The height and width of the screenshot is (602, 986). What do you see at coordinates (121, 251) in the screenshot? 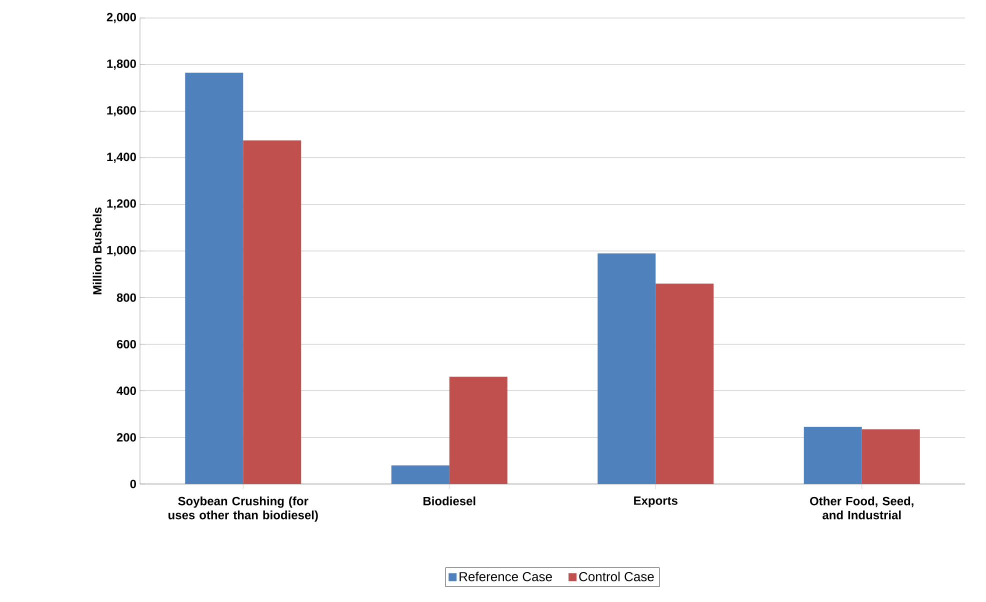
I see `y-tick-label: 1,000` at bounding box center [121, 251].